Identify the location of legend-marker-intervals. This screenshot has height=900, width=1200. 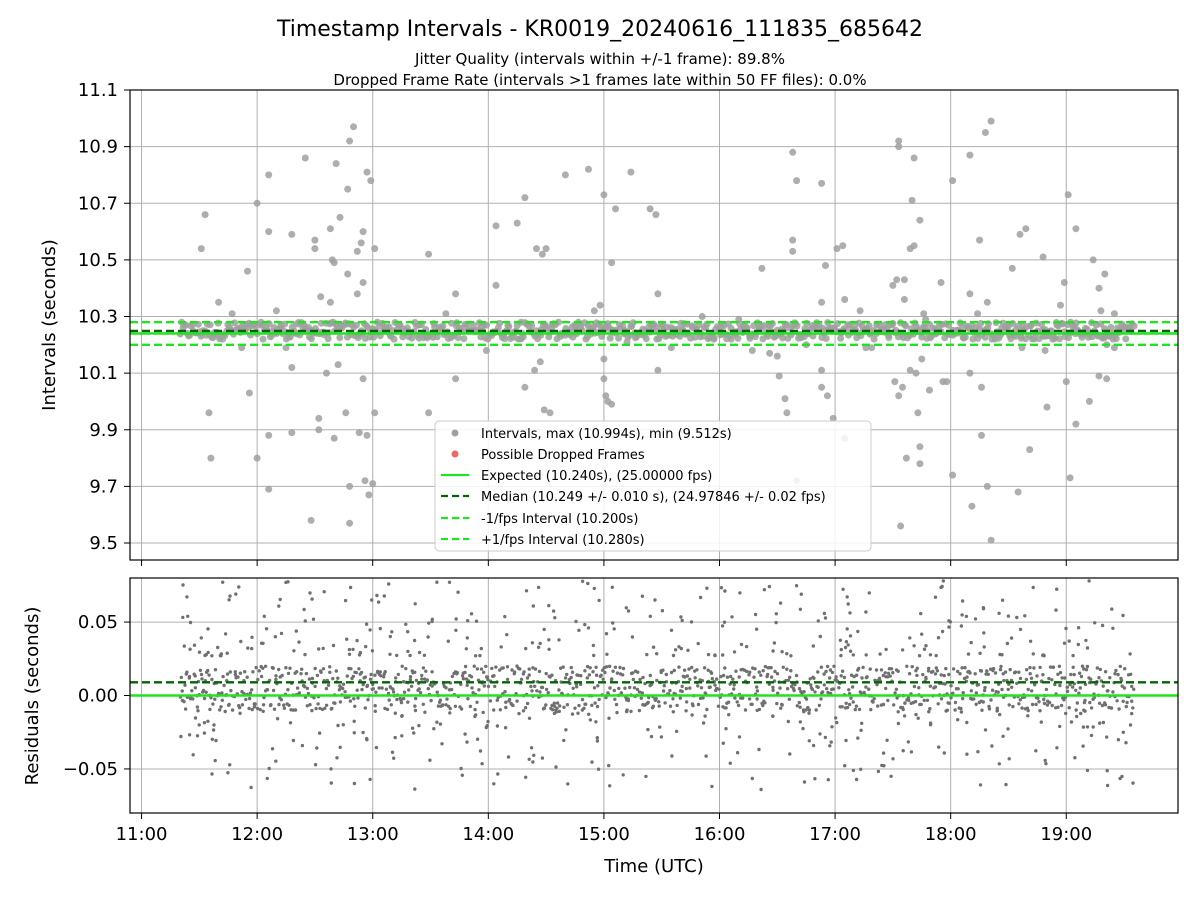
(455, 433).